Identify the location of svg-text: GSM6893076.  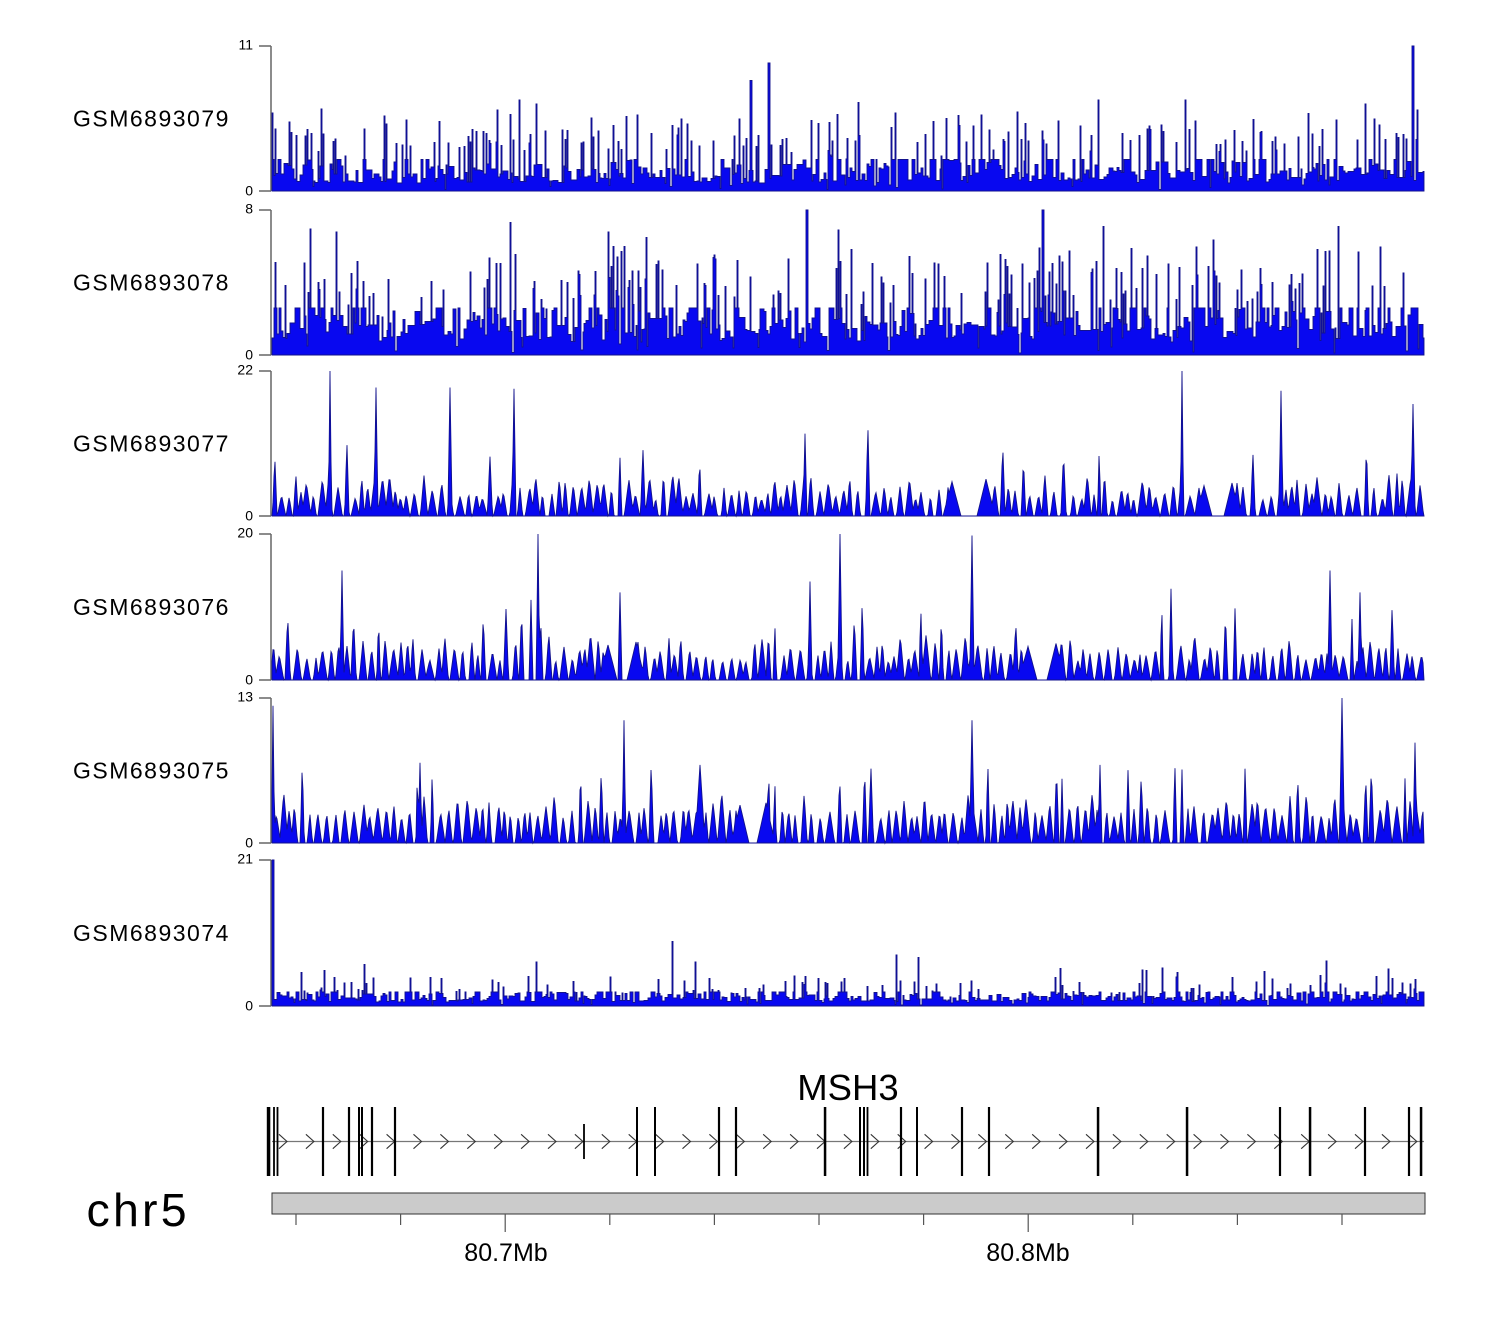
(151, 607).